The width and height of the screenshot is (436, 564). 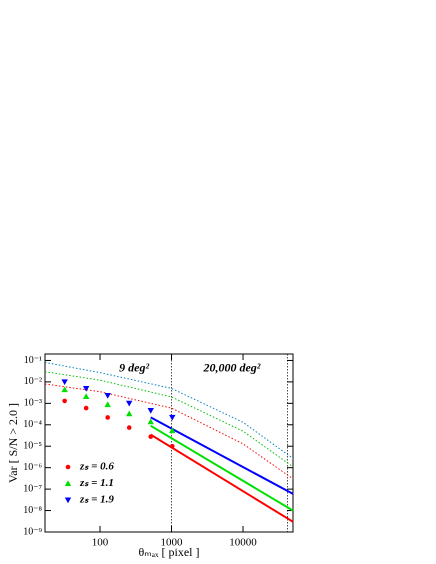 What do you see at coordinates (96, 467) in the screenshot?
I see `legend-label: zₛ = 0.6` at bounding box center [96, 467].